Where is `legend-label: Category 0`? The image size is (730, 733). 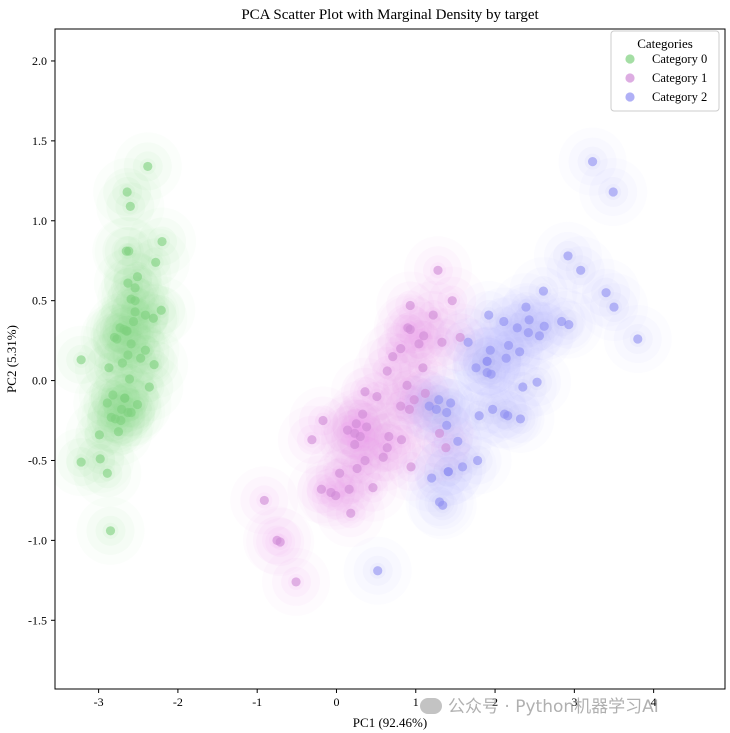
legend-label: Category 0 is located at coordinates (679, 59).